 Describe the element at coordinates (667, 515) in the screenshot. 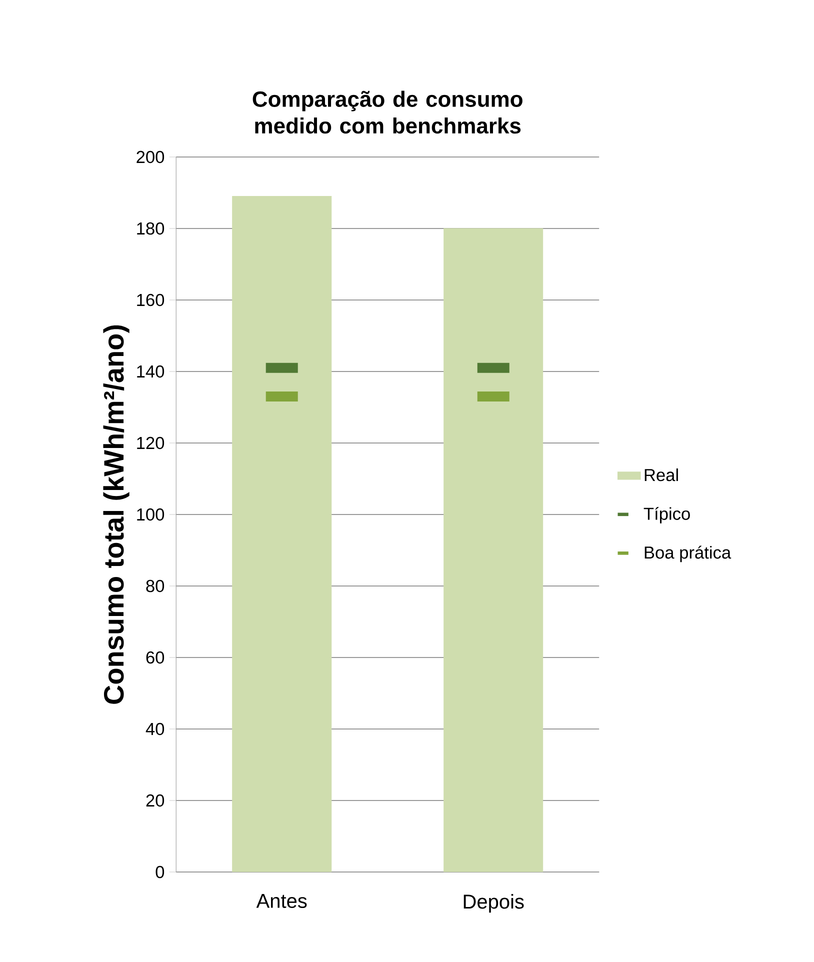

I see `legend-label: Típico` at that location.